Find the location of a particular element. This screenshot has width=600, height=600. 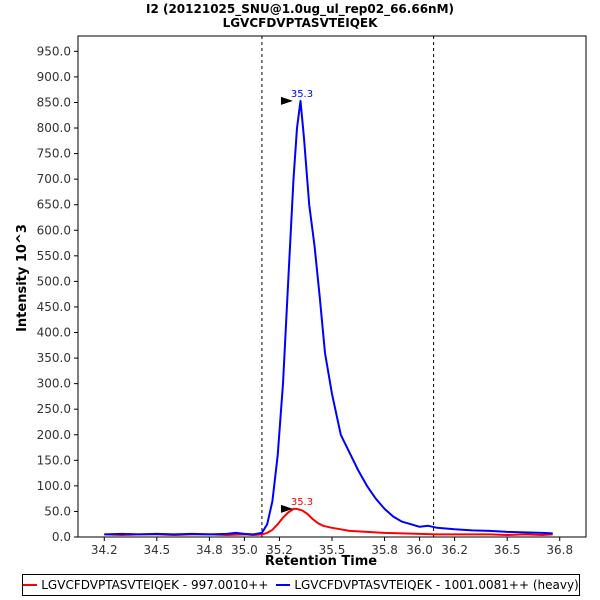

legend-swatch-red is located at coordinates (30, 585).